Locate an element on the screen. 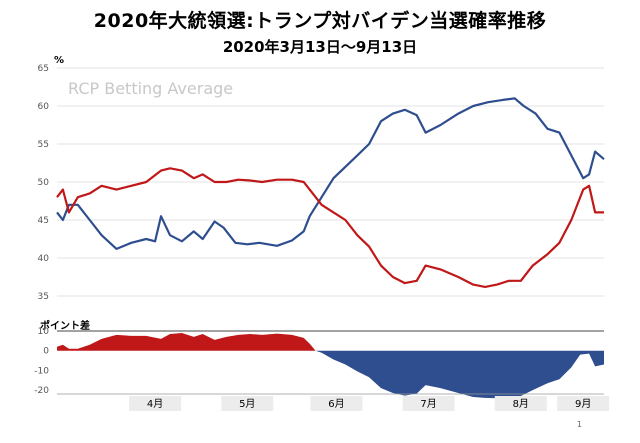 Image resolution: width=640 pixels, height=443 pixels. month-label: 6月 is located at coordinates (336, 404).